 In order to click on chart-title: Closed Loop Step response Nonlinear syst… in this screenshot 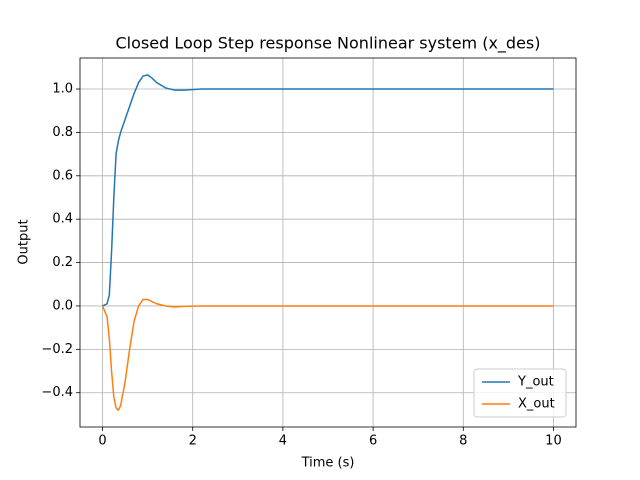, I will do `click(327, 44)`.